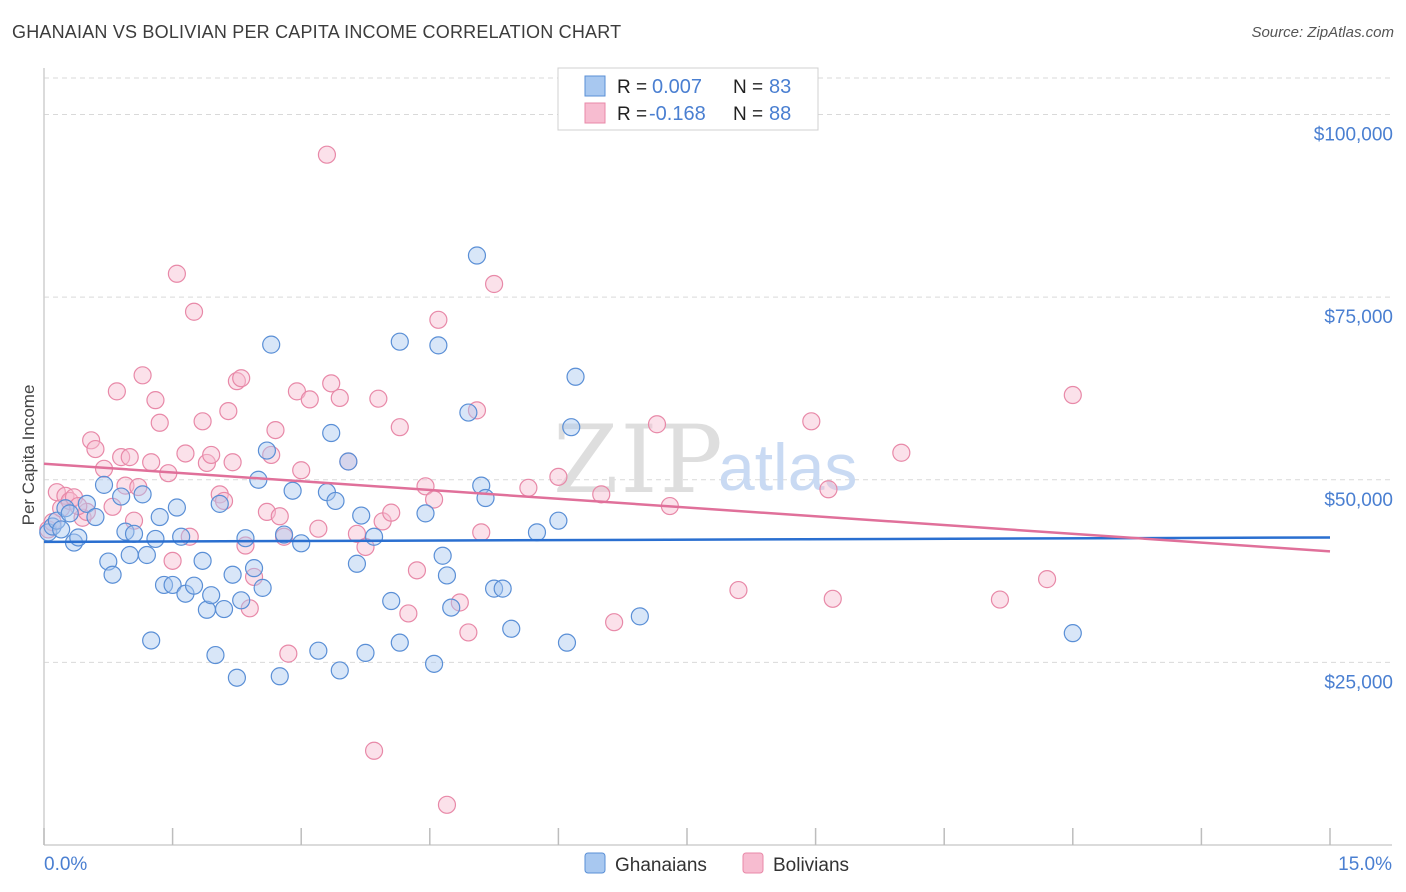 The image size is (1406, 892). I want to click on stats-swatch-pink, so click(595, 113).